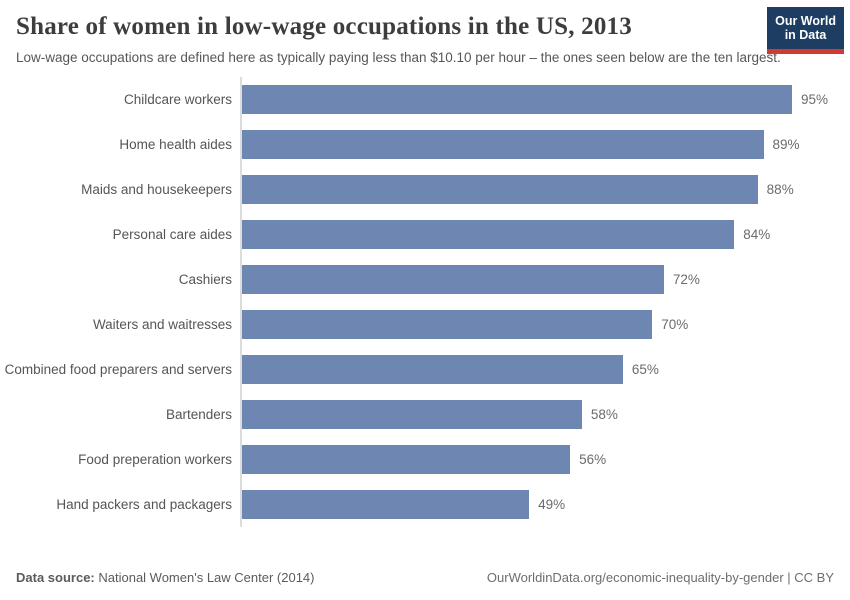 The width and height of the screenshot is (850, 600). I want to click on bar-row: Hand packers and packagers 49%, so click(425, 505).